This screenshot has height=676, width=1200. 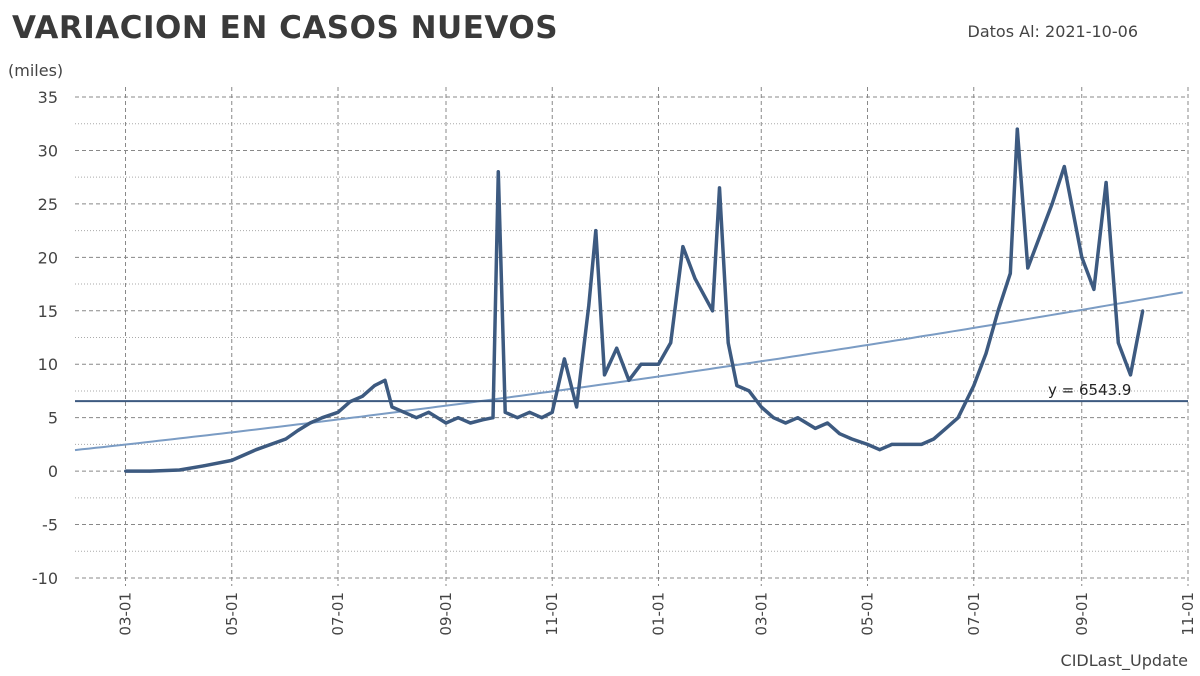 I want to click on mean-label: y = 6543.9, so click(x=1089, y=390).